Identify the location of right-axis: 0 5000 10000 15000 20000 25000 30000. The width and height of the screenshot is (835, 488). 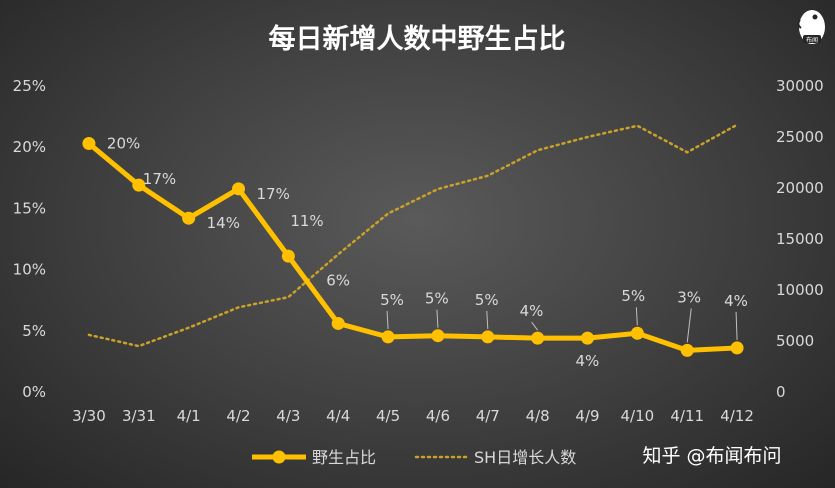
(800, 239).